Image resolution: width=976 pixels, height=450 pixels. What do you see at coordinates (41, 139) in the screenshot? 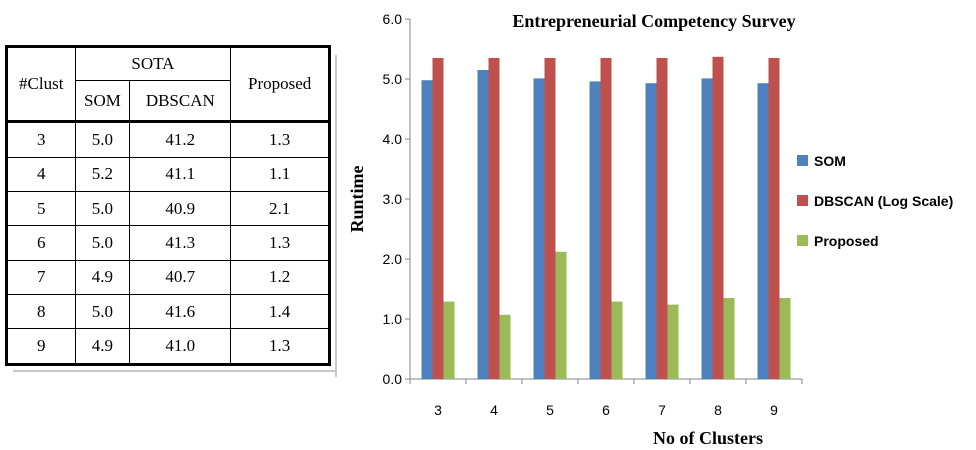
I see `cell-clusters: 3` at bounding box center [41, 139].